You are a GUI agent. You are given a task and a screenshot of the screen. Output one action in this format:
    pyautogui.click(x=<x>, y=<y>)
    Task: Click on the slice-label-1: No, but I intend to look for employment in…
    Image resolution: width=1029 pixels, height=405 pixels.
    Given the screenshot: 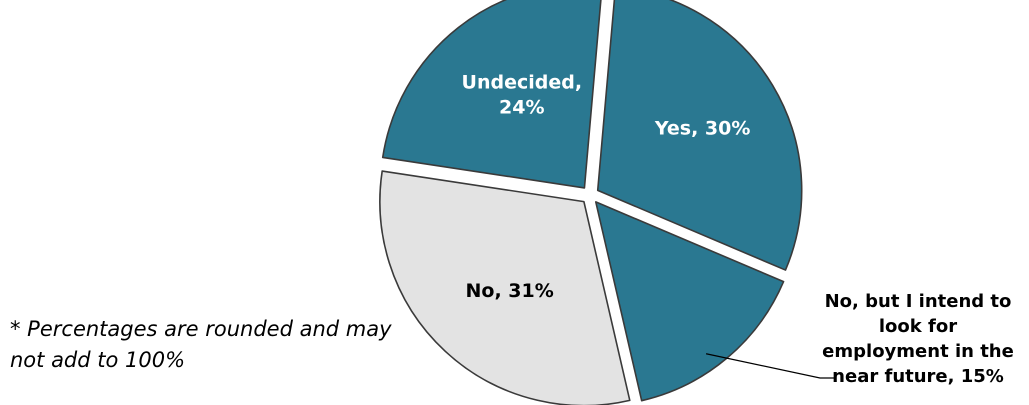 What is the action you would take?
    pyautogui.click(x=918, y=339)
    